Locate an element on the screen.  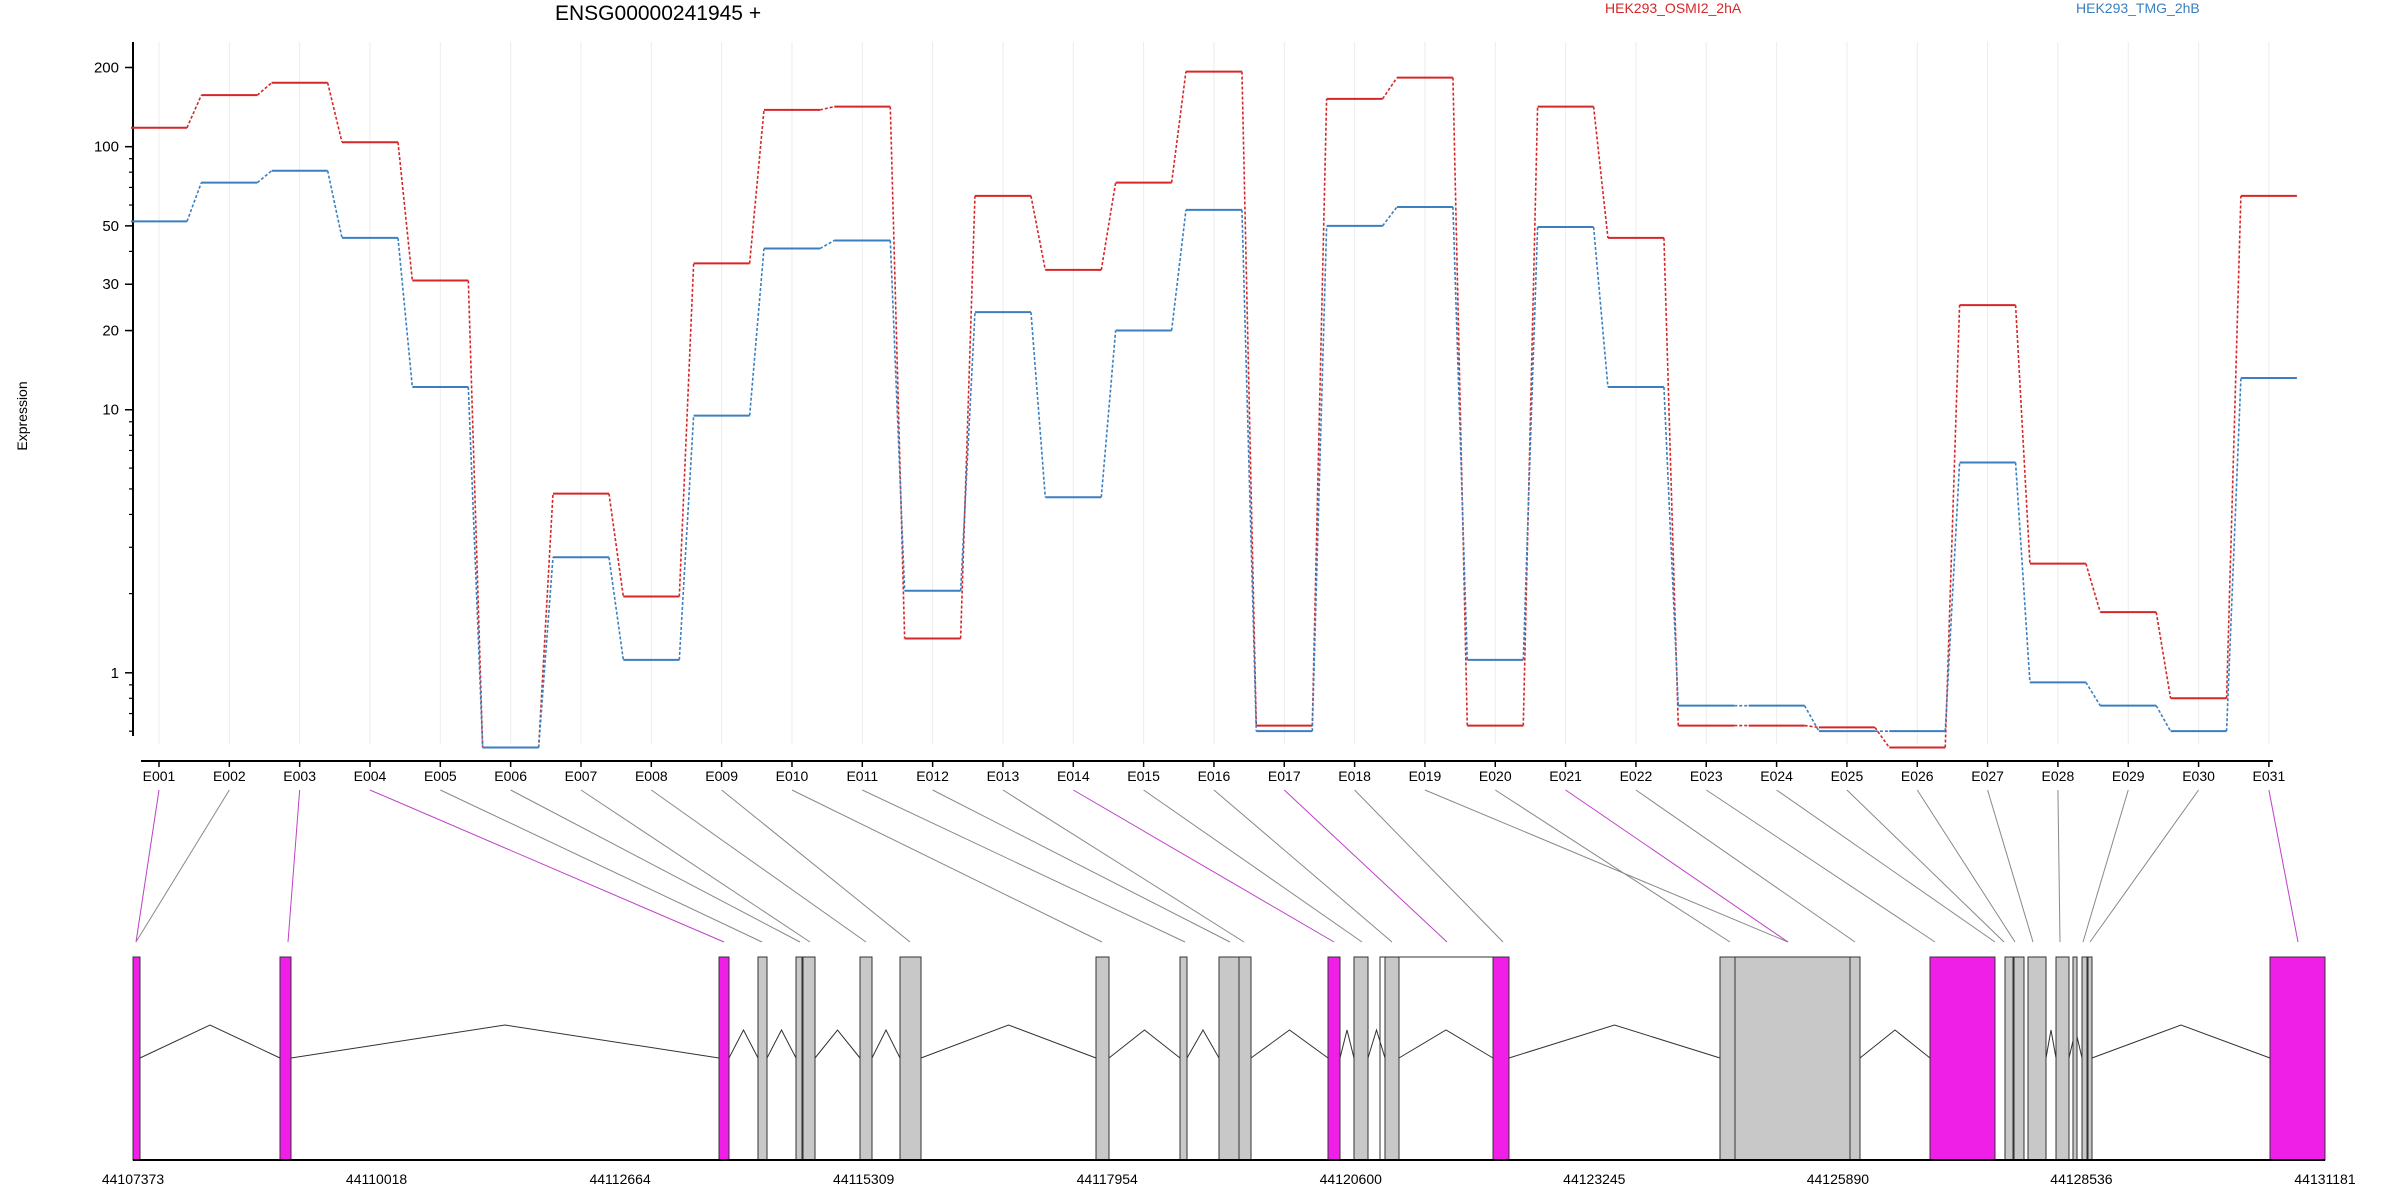
legend-entry-tmg: HEK293_TMG_2hB is located at coordinates (2138, 8).